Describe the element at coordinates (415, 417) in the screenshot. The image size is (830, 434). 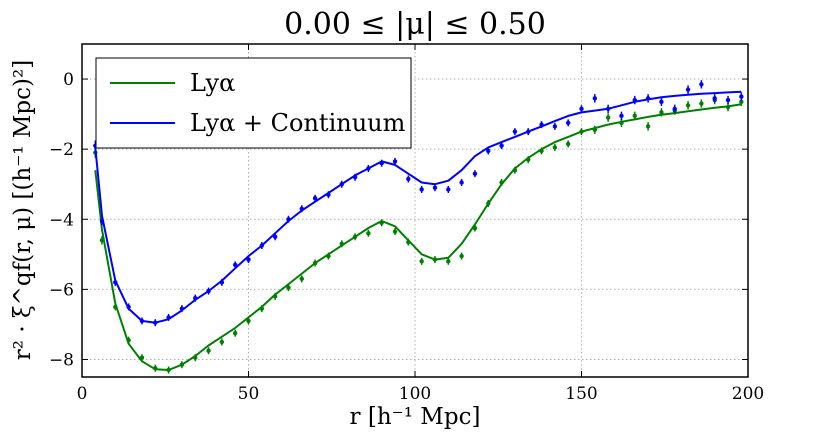
I see `x-axis-label: r [h⁻¹ Mpc]` at that location.